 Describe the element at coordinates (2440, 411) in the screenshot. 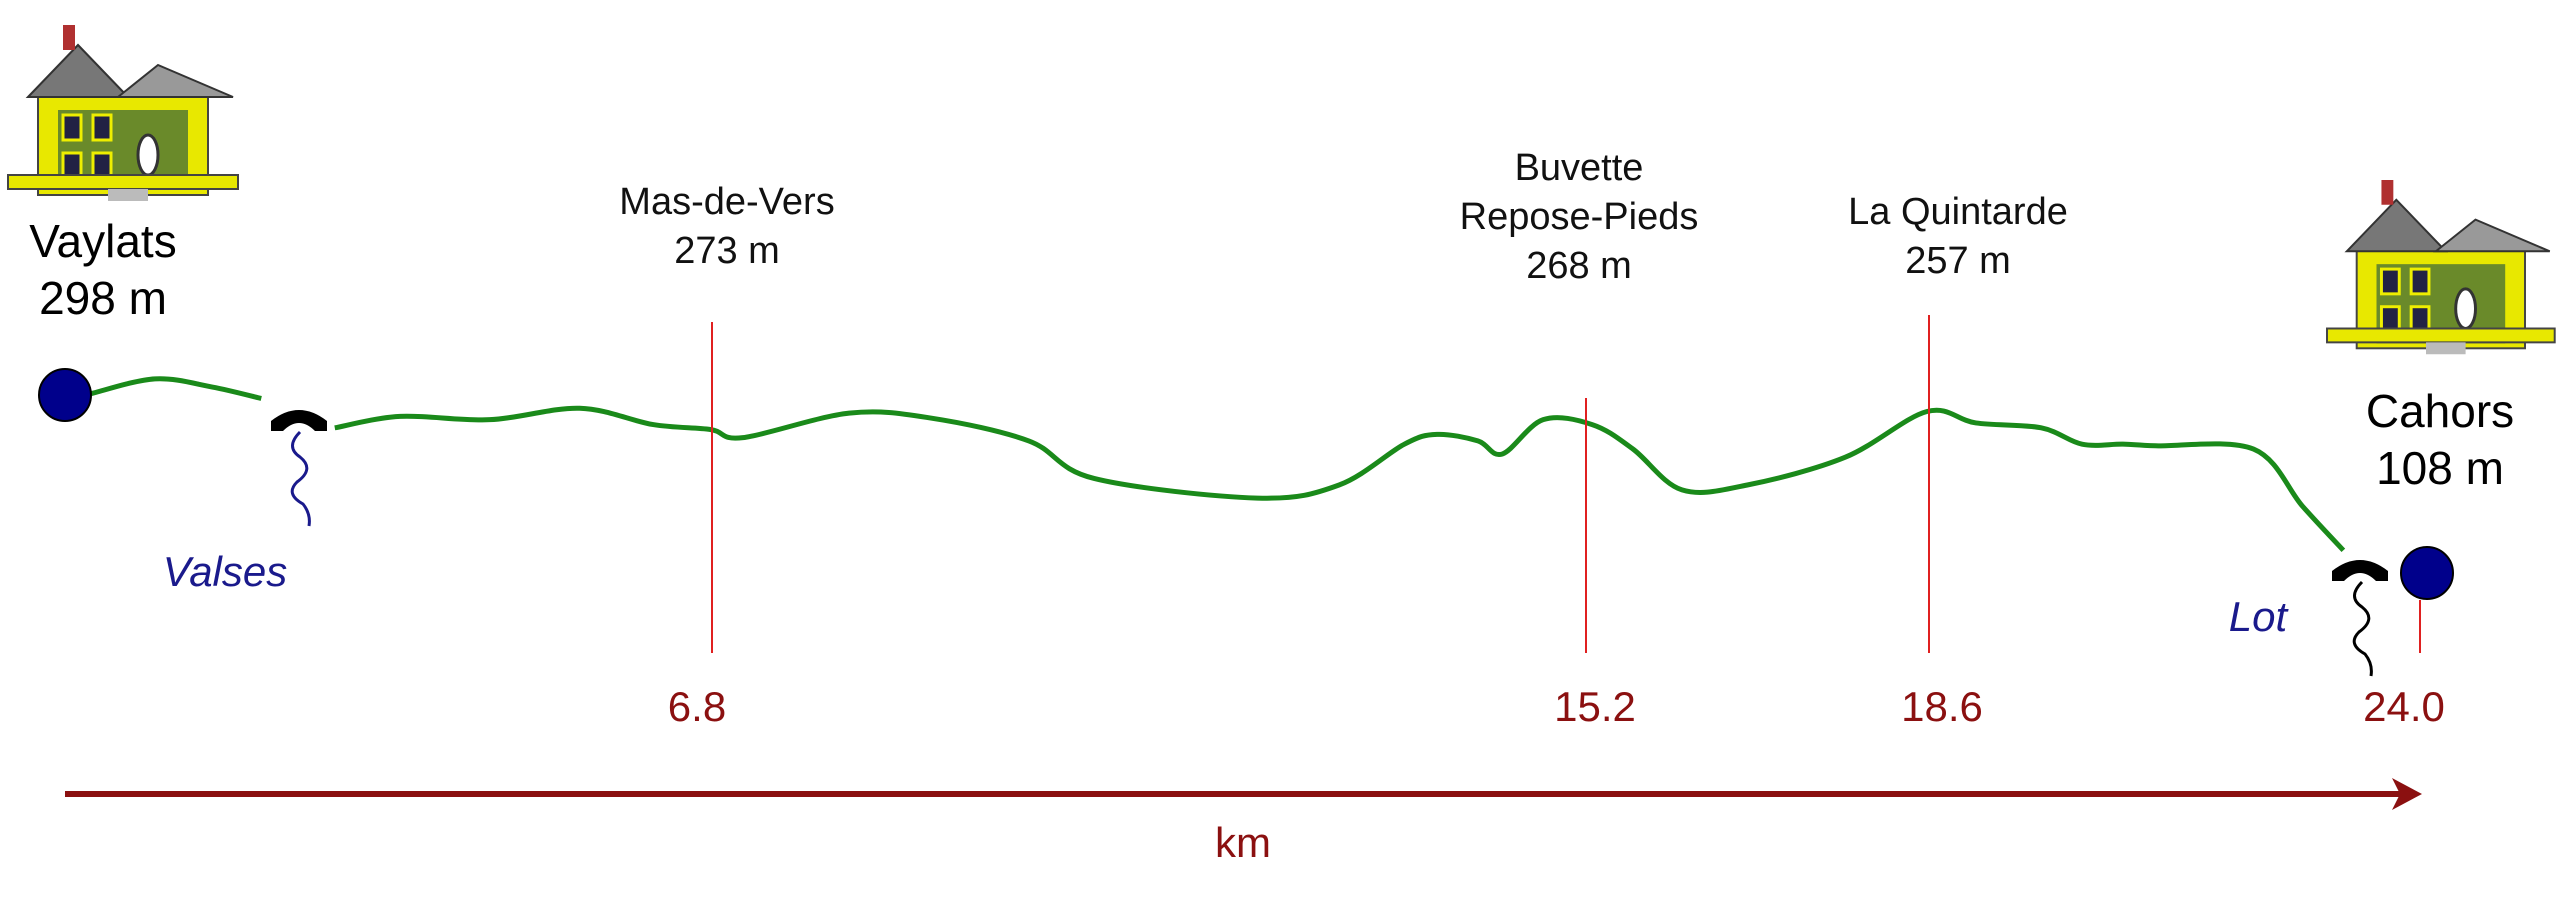

I see `place-name: Cahors` at that location.